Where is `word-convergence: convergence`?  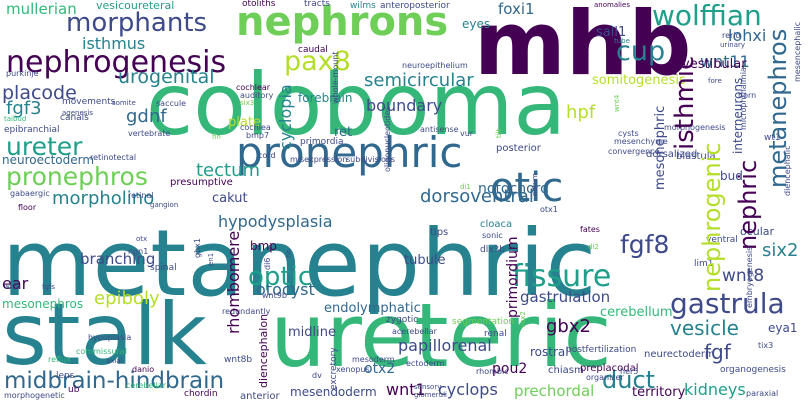
word-convergence: convergence is located at coordinates (634, 152).